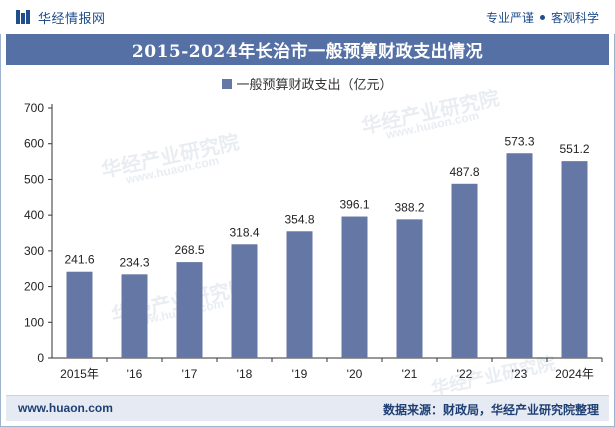  Describe the element at coordinates (574, 18) in the screenshot. I see `badge-objective: 客观科学` at that location.